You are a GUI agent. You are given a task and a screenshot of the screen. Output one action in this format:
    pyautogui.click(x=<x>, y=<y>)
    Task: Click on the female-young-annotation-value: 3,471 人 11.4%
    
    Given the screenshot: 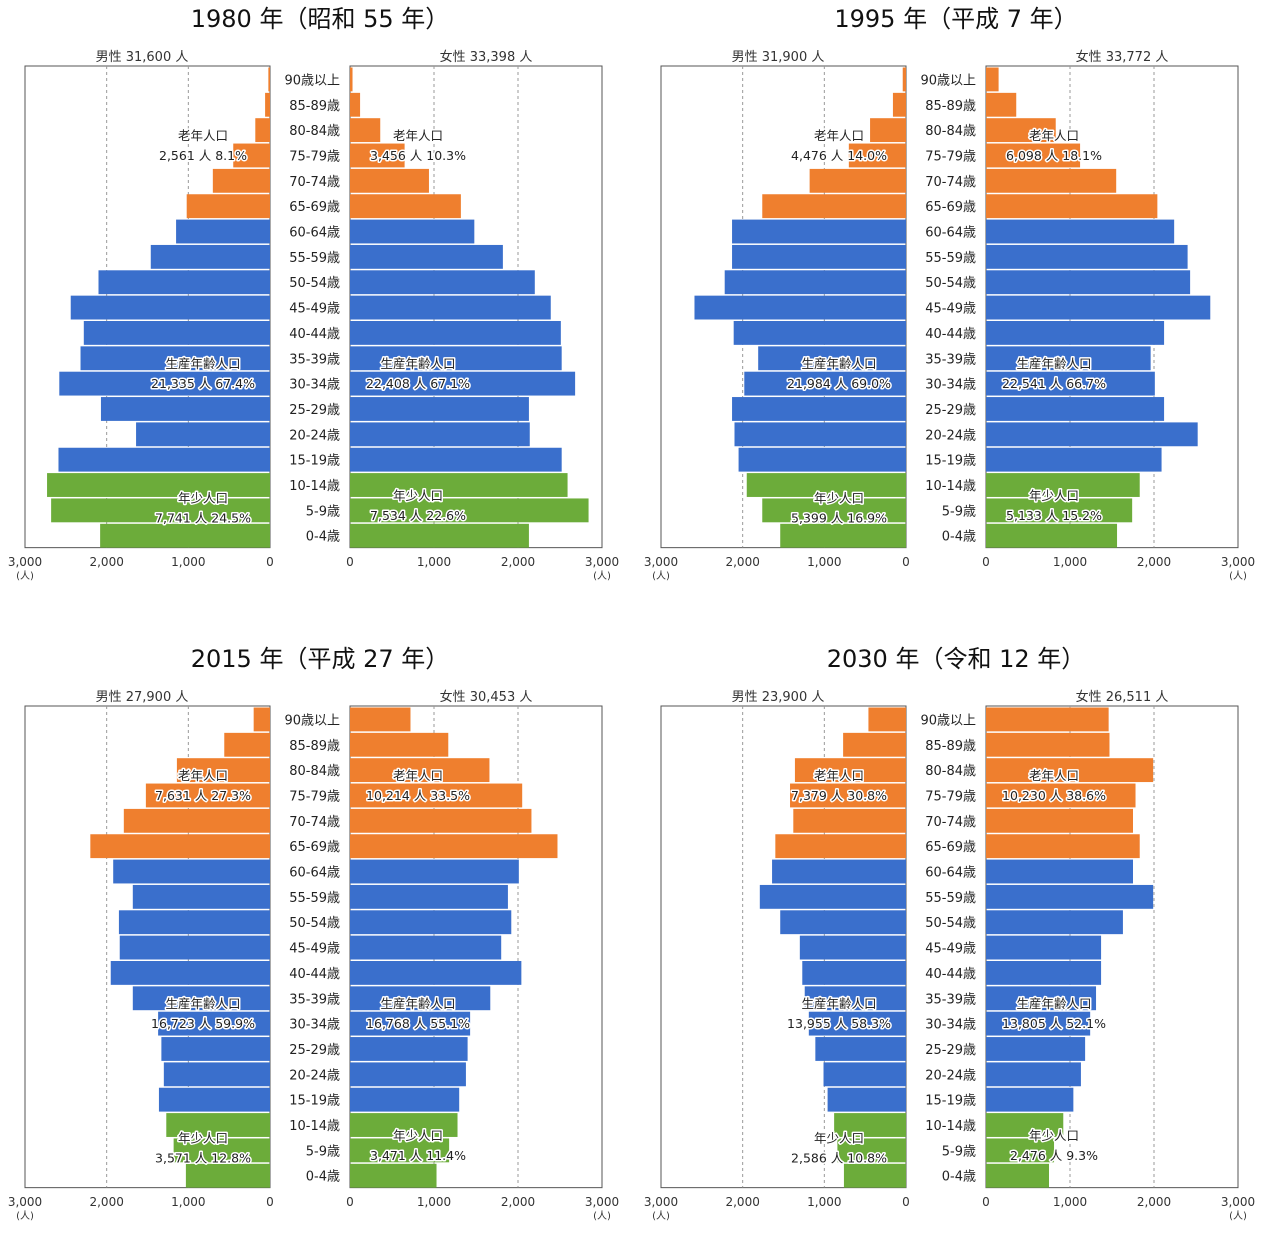 What is the action you would take?
    pyautogui.click(x=418, y=1155)
    